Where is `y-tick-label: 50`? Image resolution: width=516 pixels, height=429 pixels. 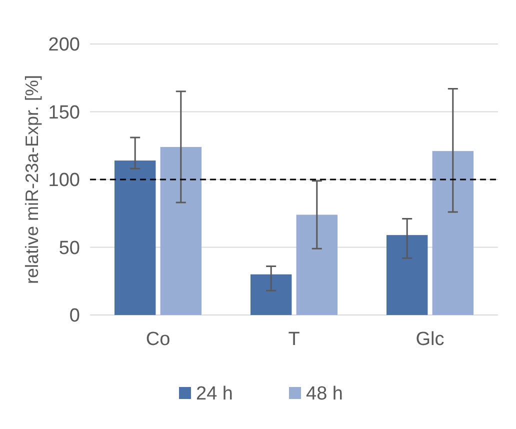 y-tick-label: 50 is located at coordinates (69, 248).